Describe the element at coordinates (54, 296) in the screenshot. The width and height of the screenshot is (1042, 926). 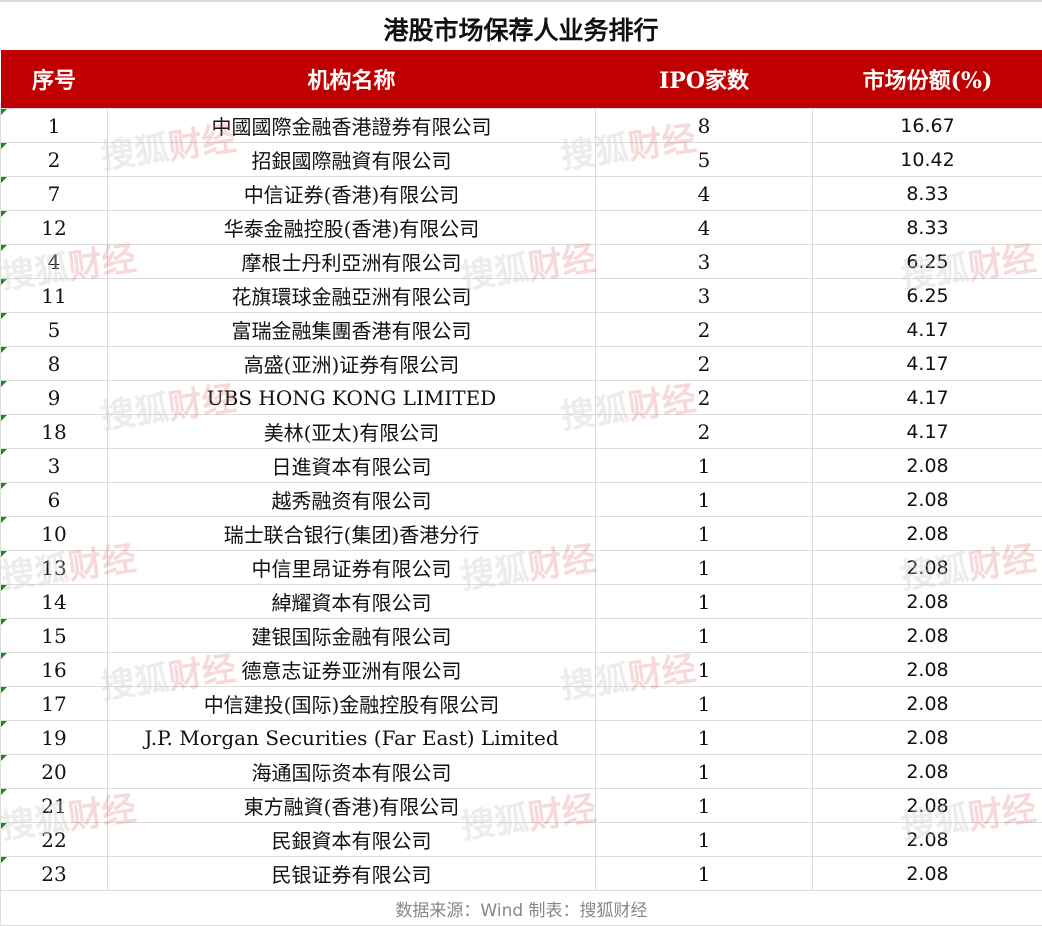
I see `rank-cell: 11` at that location.